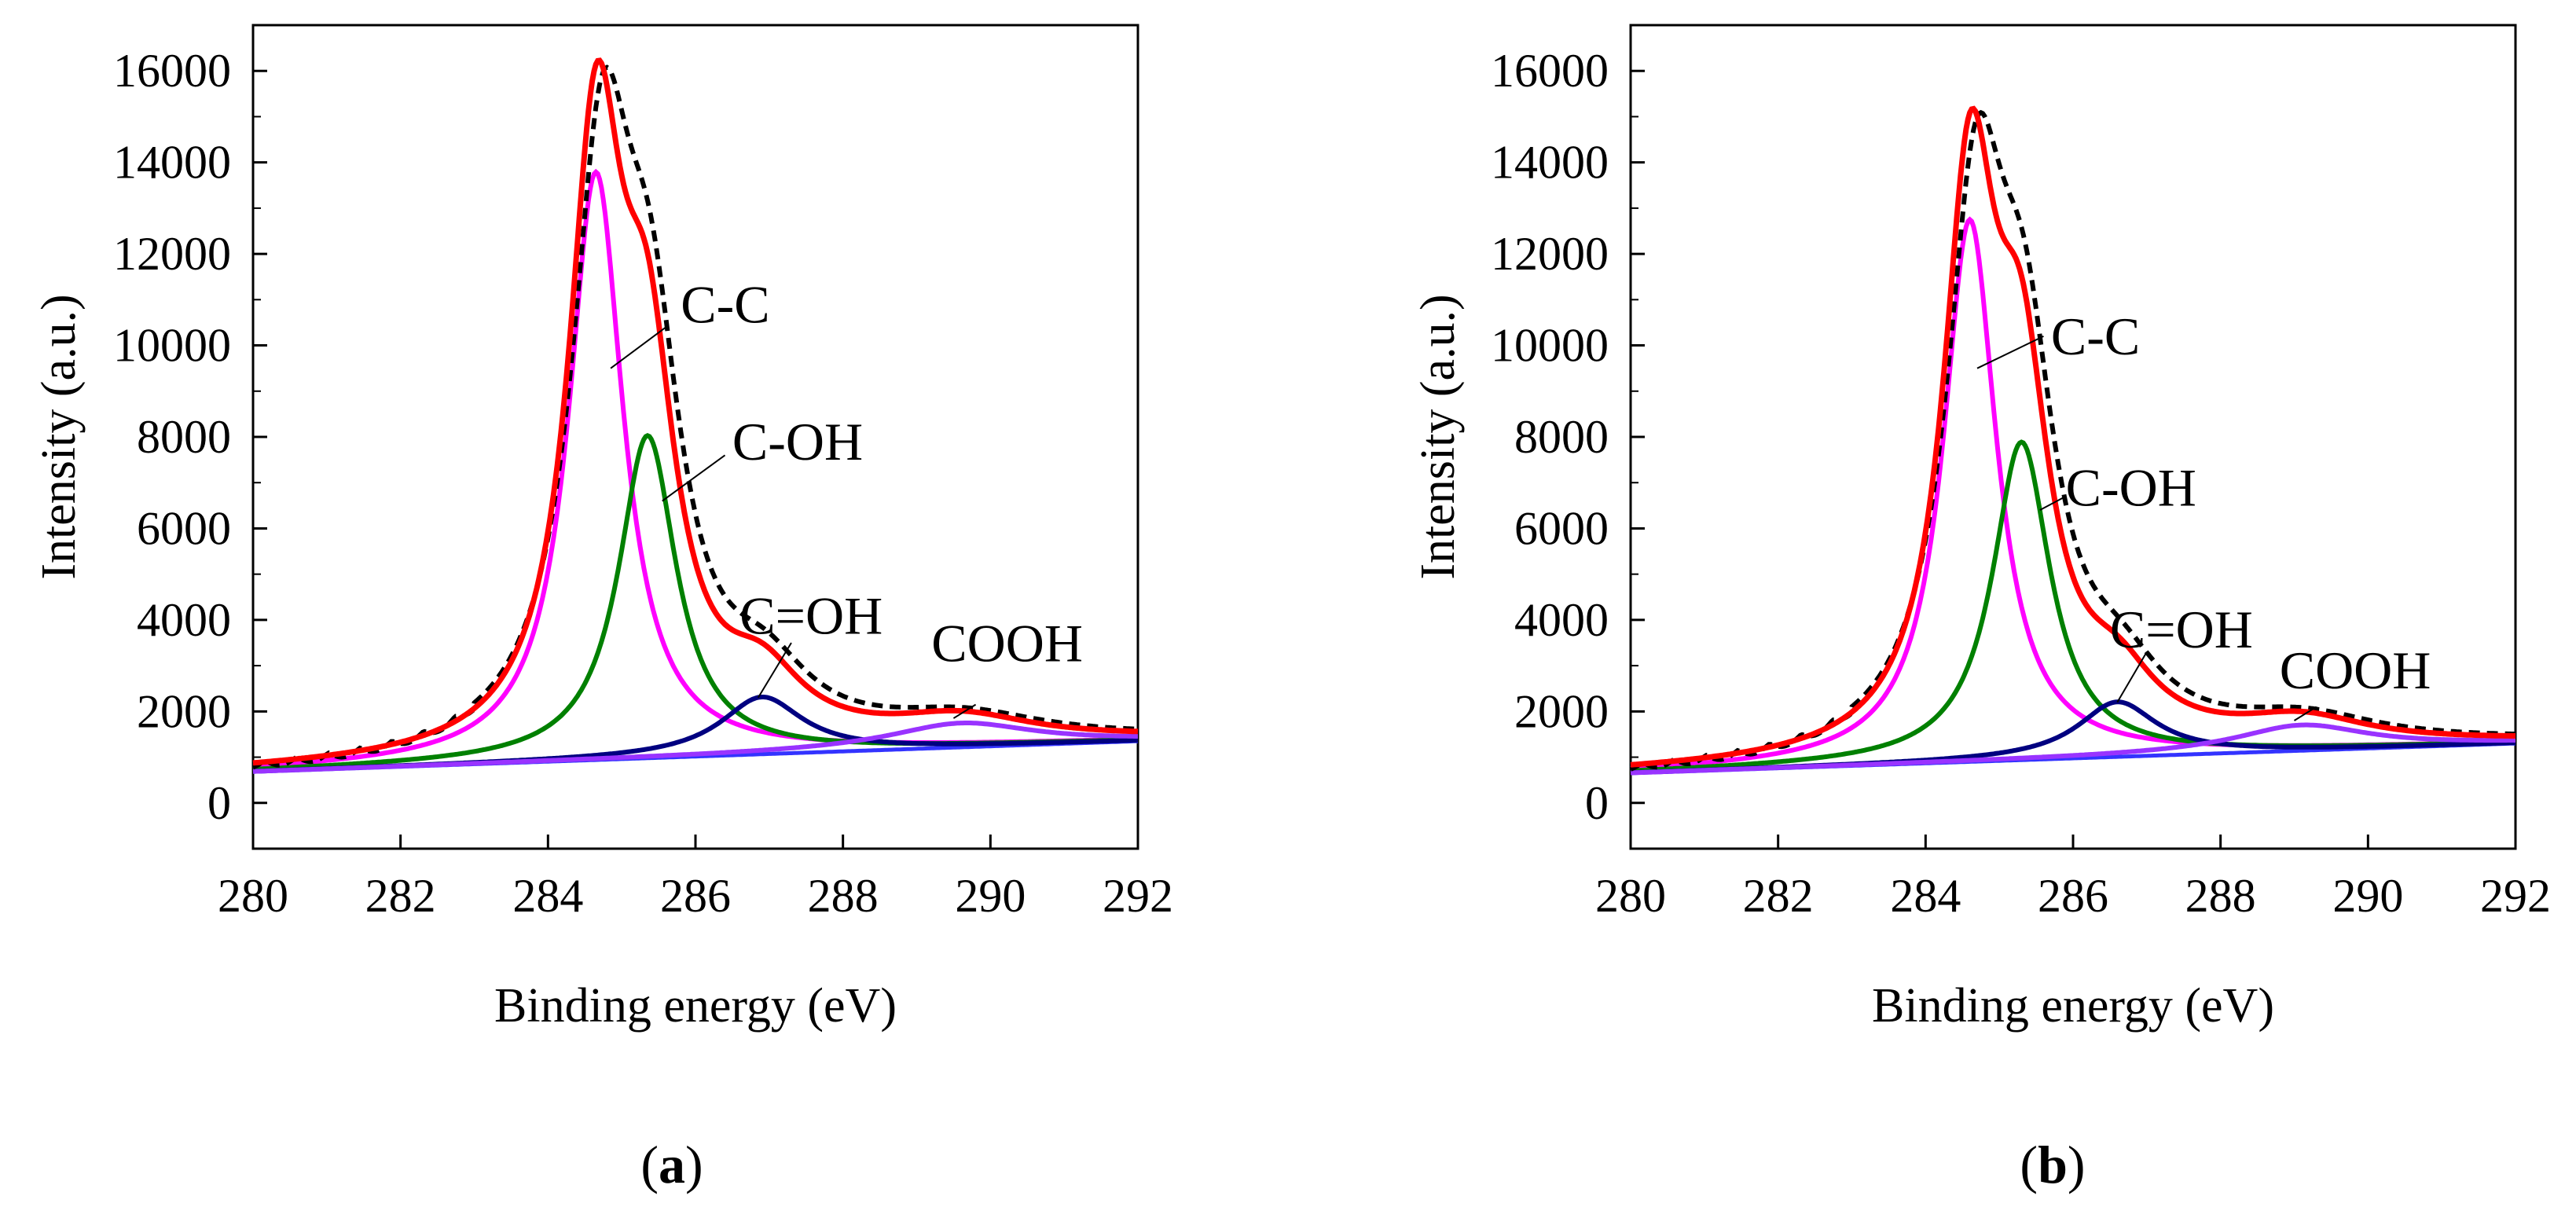 The image size is (2576, 1218). I want to click on panel-letter: b, so click(2053, 1164).